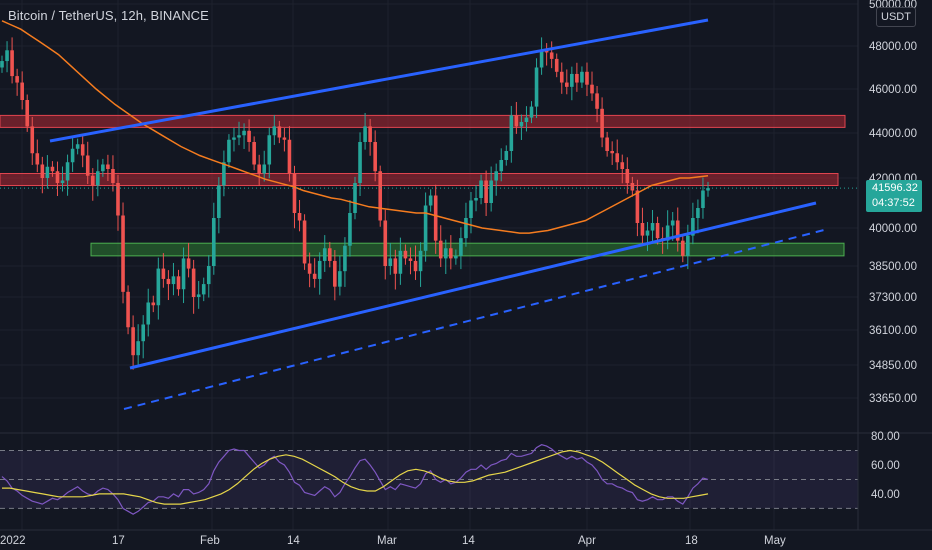  Describe the element at coordinates (13, 541) in the screenshot. I see `x-tick-label-0: 2022` at that location.